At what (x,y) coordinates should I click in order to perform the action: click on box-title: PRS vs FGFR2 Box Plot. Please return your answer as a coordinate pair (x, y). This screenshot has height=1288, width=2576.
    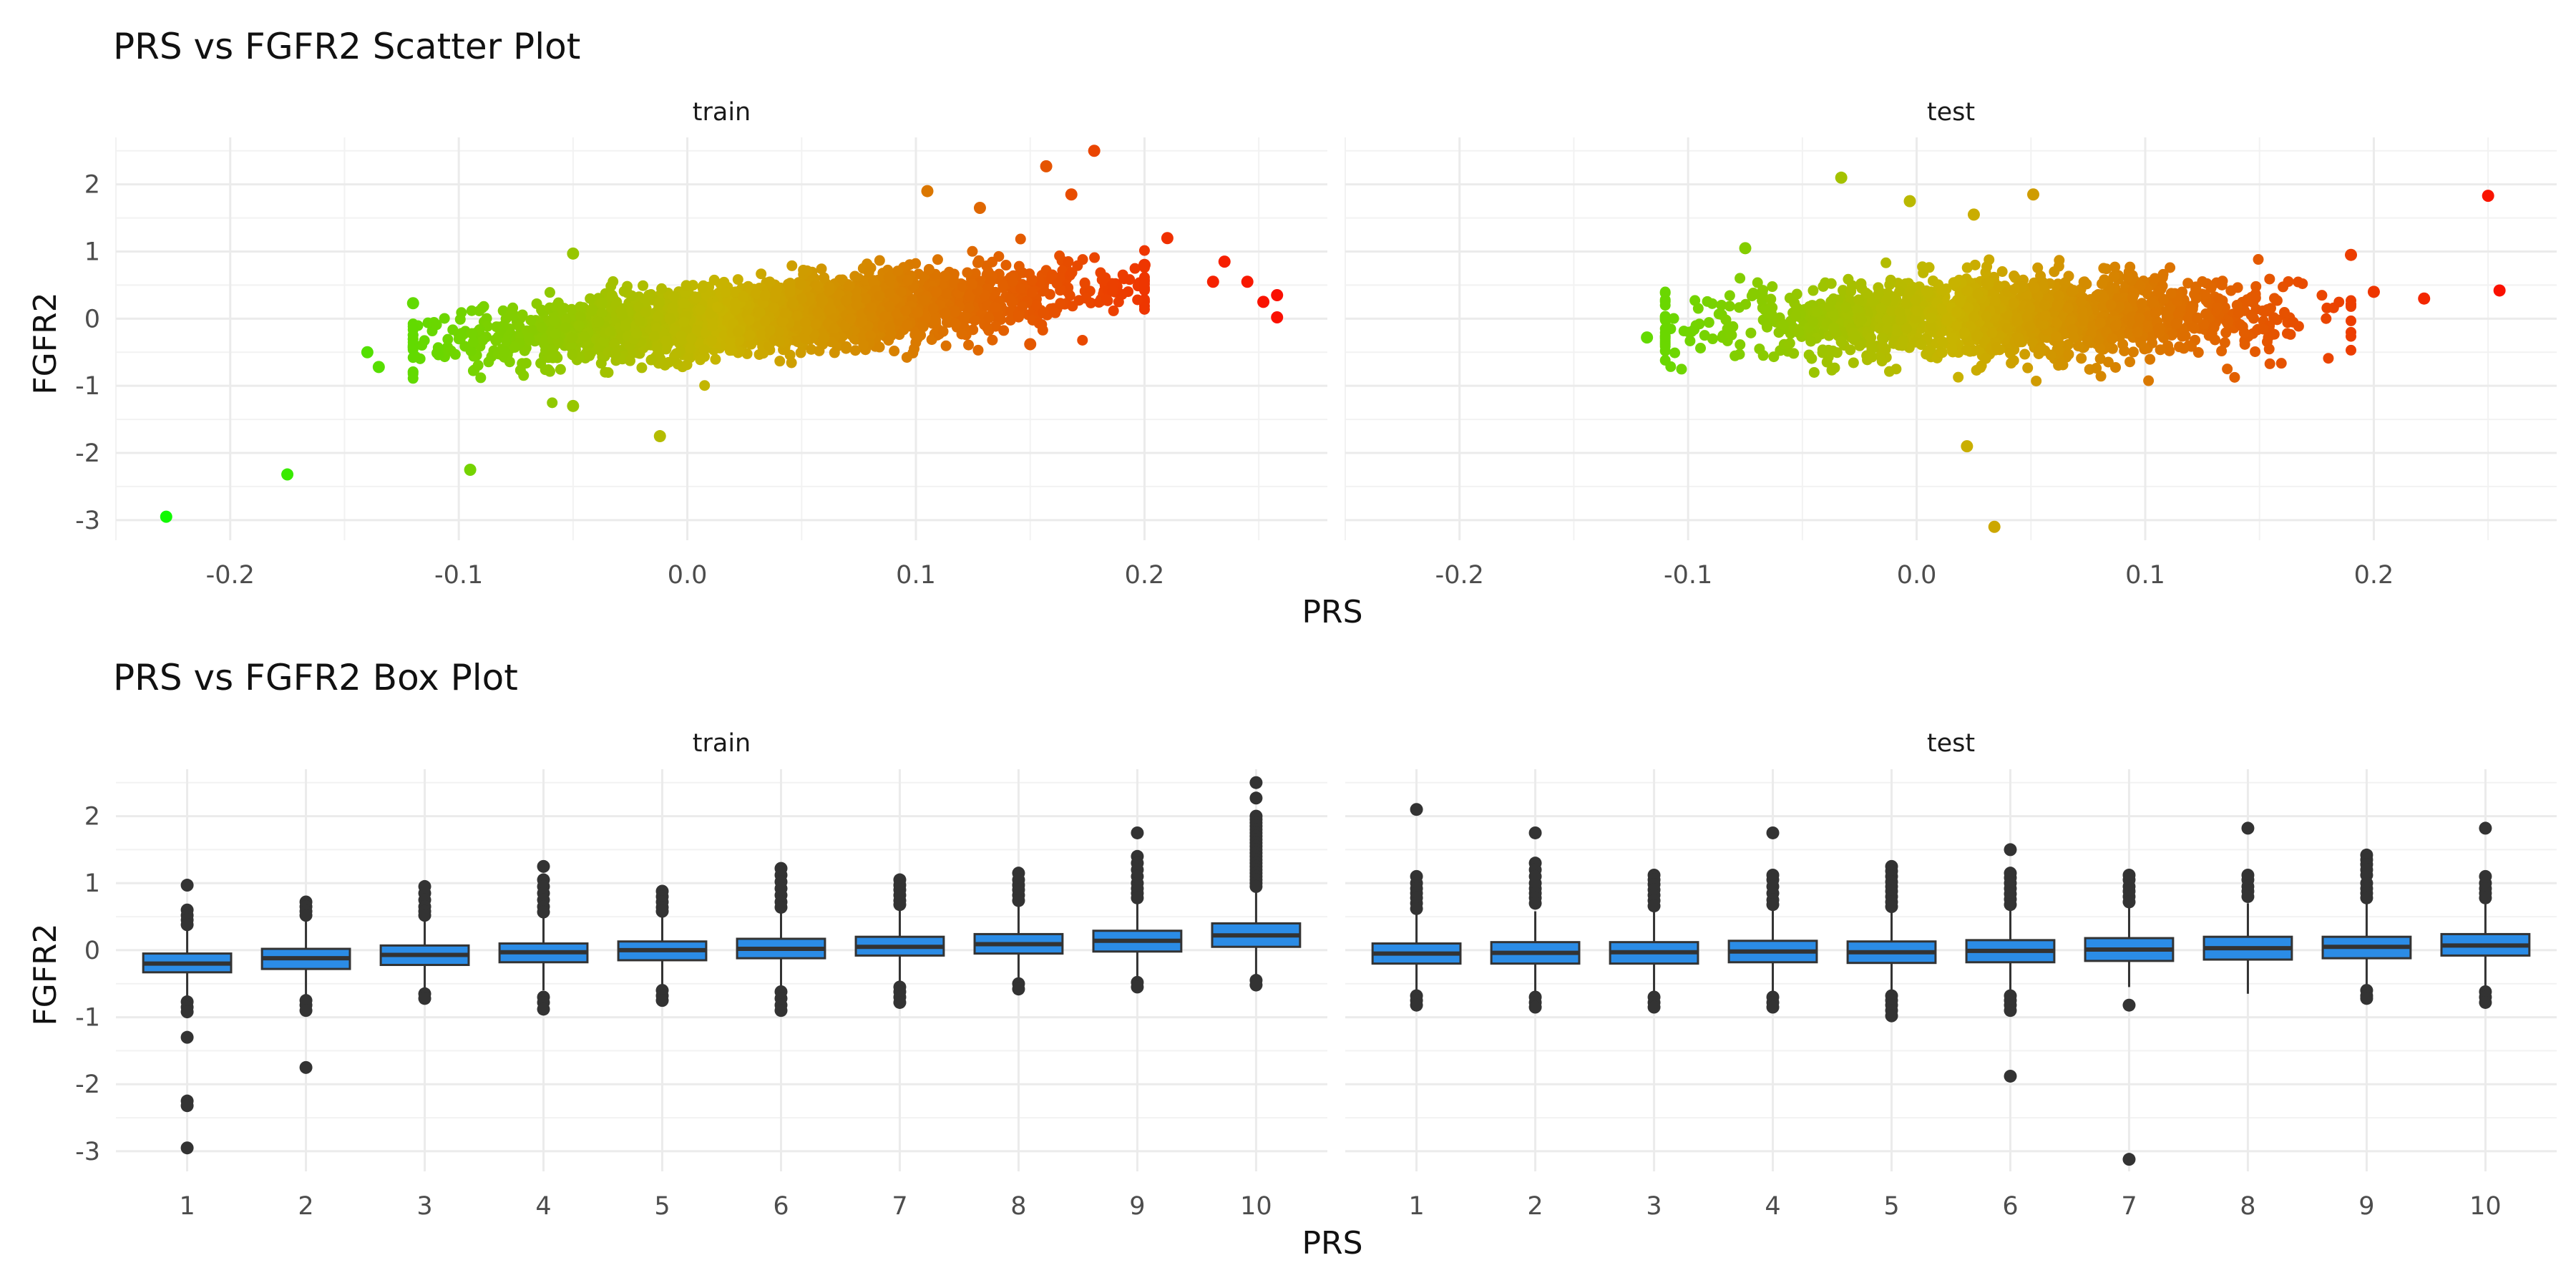
    Looking at the image, I should click on (315, 677).